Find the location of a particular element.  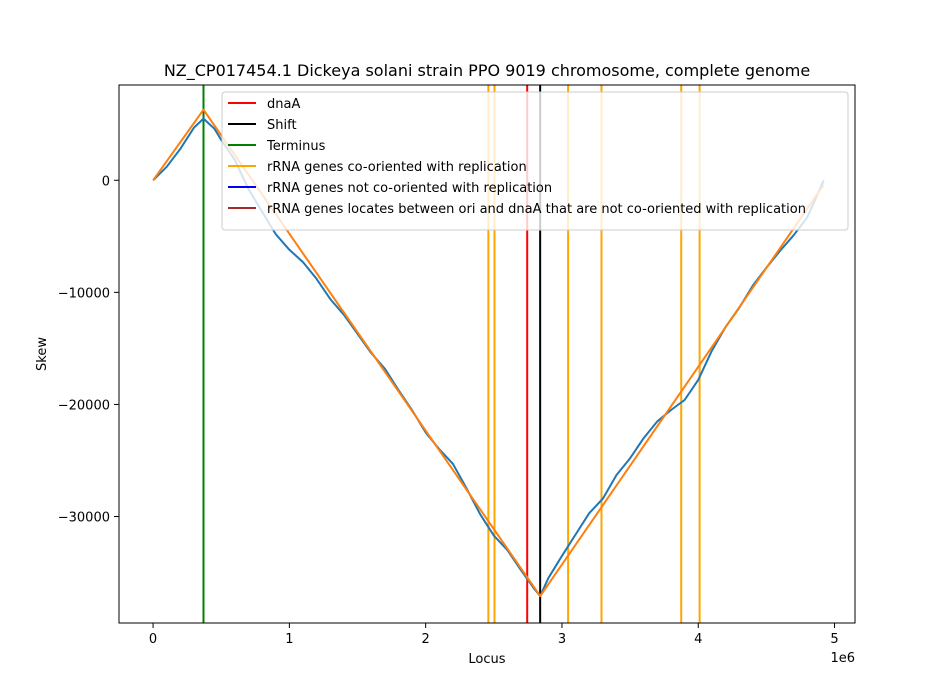

legend-label: rRNA genes co-oriented with replication is located at coordinates (397, 167).